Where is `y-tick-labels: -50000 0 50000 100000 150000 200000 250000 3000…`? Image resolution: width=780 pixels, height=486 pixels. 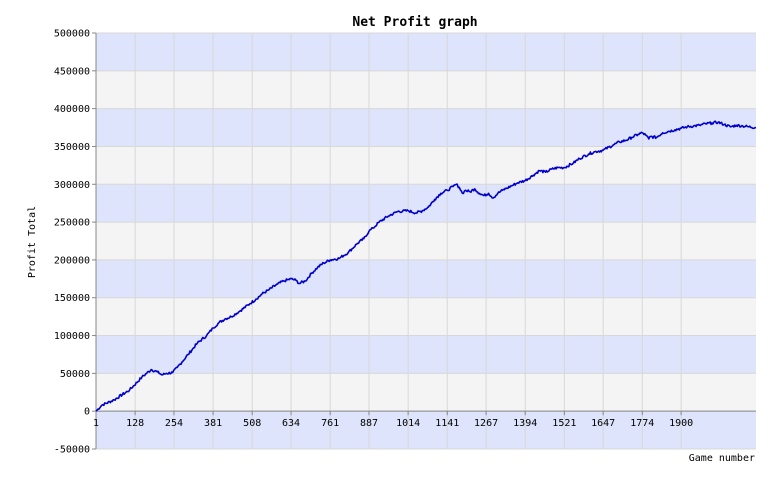
y-tick-labels: -50000 0 50000 100000 150000 200000 250000 3000… is located at coordinates (75, 242).